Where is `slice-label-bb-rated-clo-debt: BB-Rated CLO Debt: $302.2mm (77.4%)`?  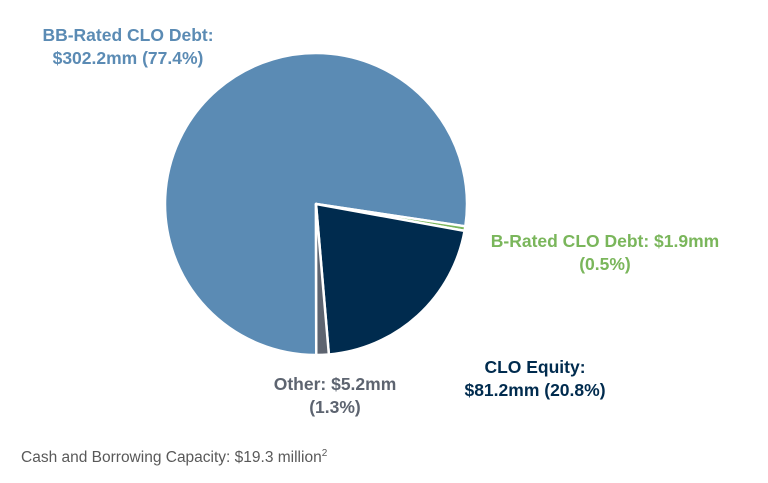 slice-label-bb-rated-clo-debt: BB-Rated CLO Debt: $302.2mm (77.4%) is located at coordinates (128, 47).